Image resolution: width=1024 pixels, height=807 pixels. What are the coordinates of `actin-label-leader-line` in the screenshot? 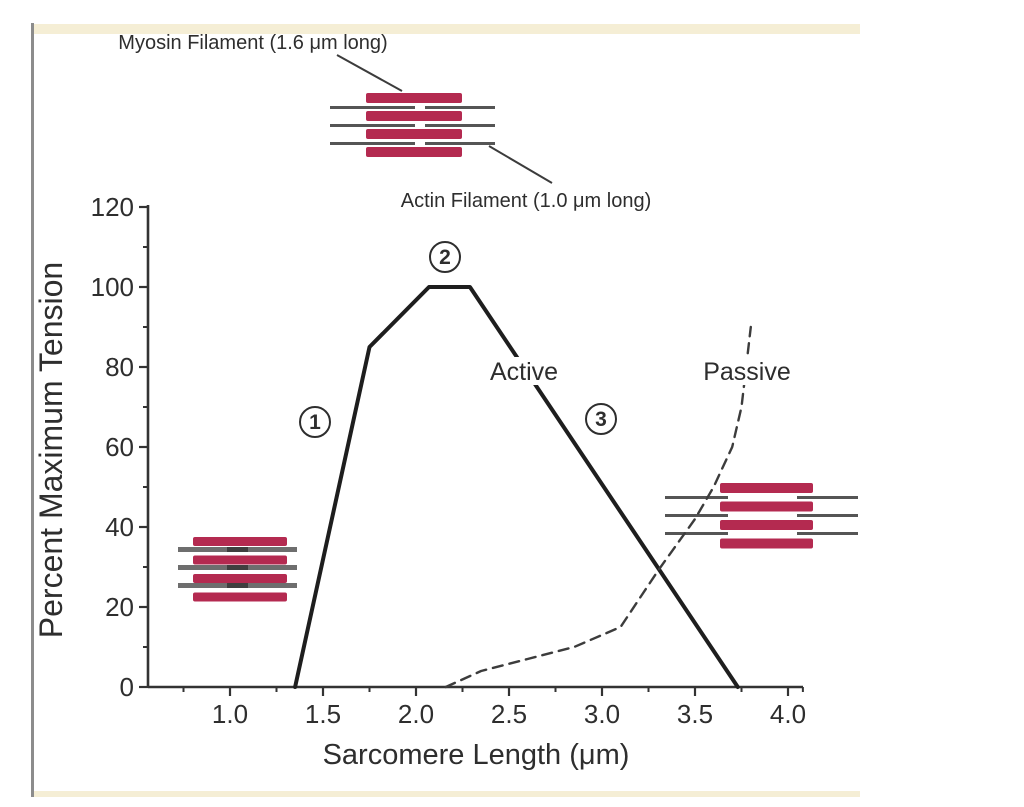 It's located at (520, 164).